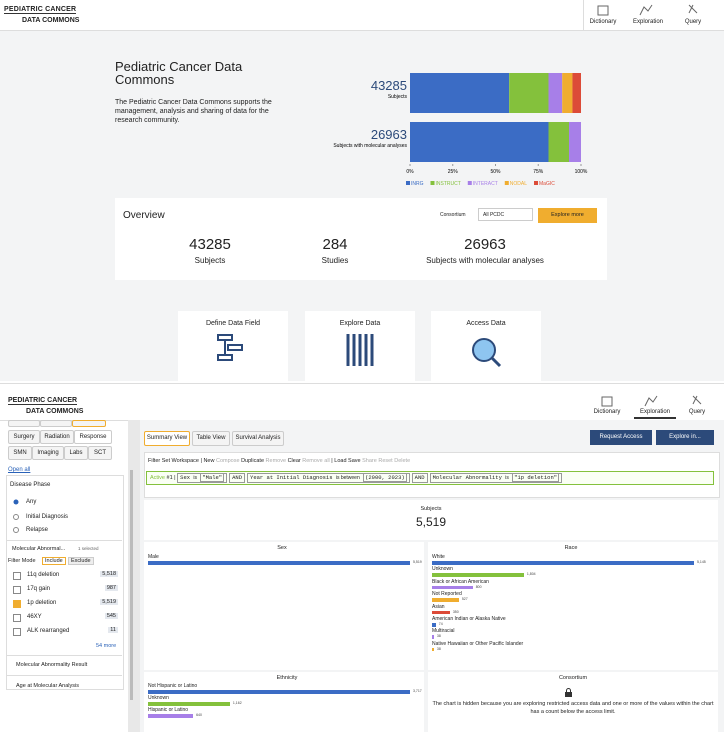 Image resolution: width=724 pixels, height=732 pixels. What do you see at coordinates (19, 470) in the screenshot?
I see `open-all-link: Open all` at bounding box center [19, 470].